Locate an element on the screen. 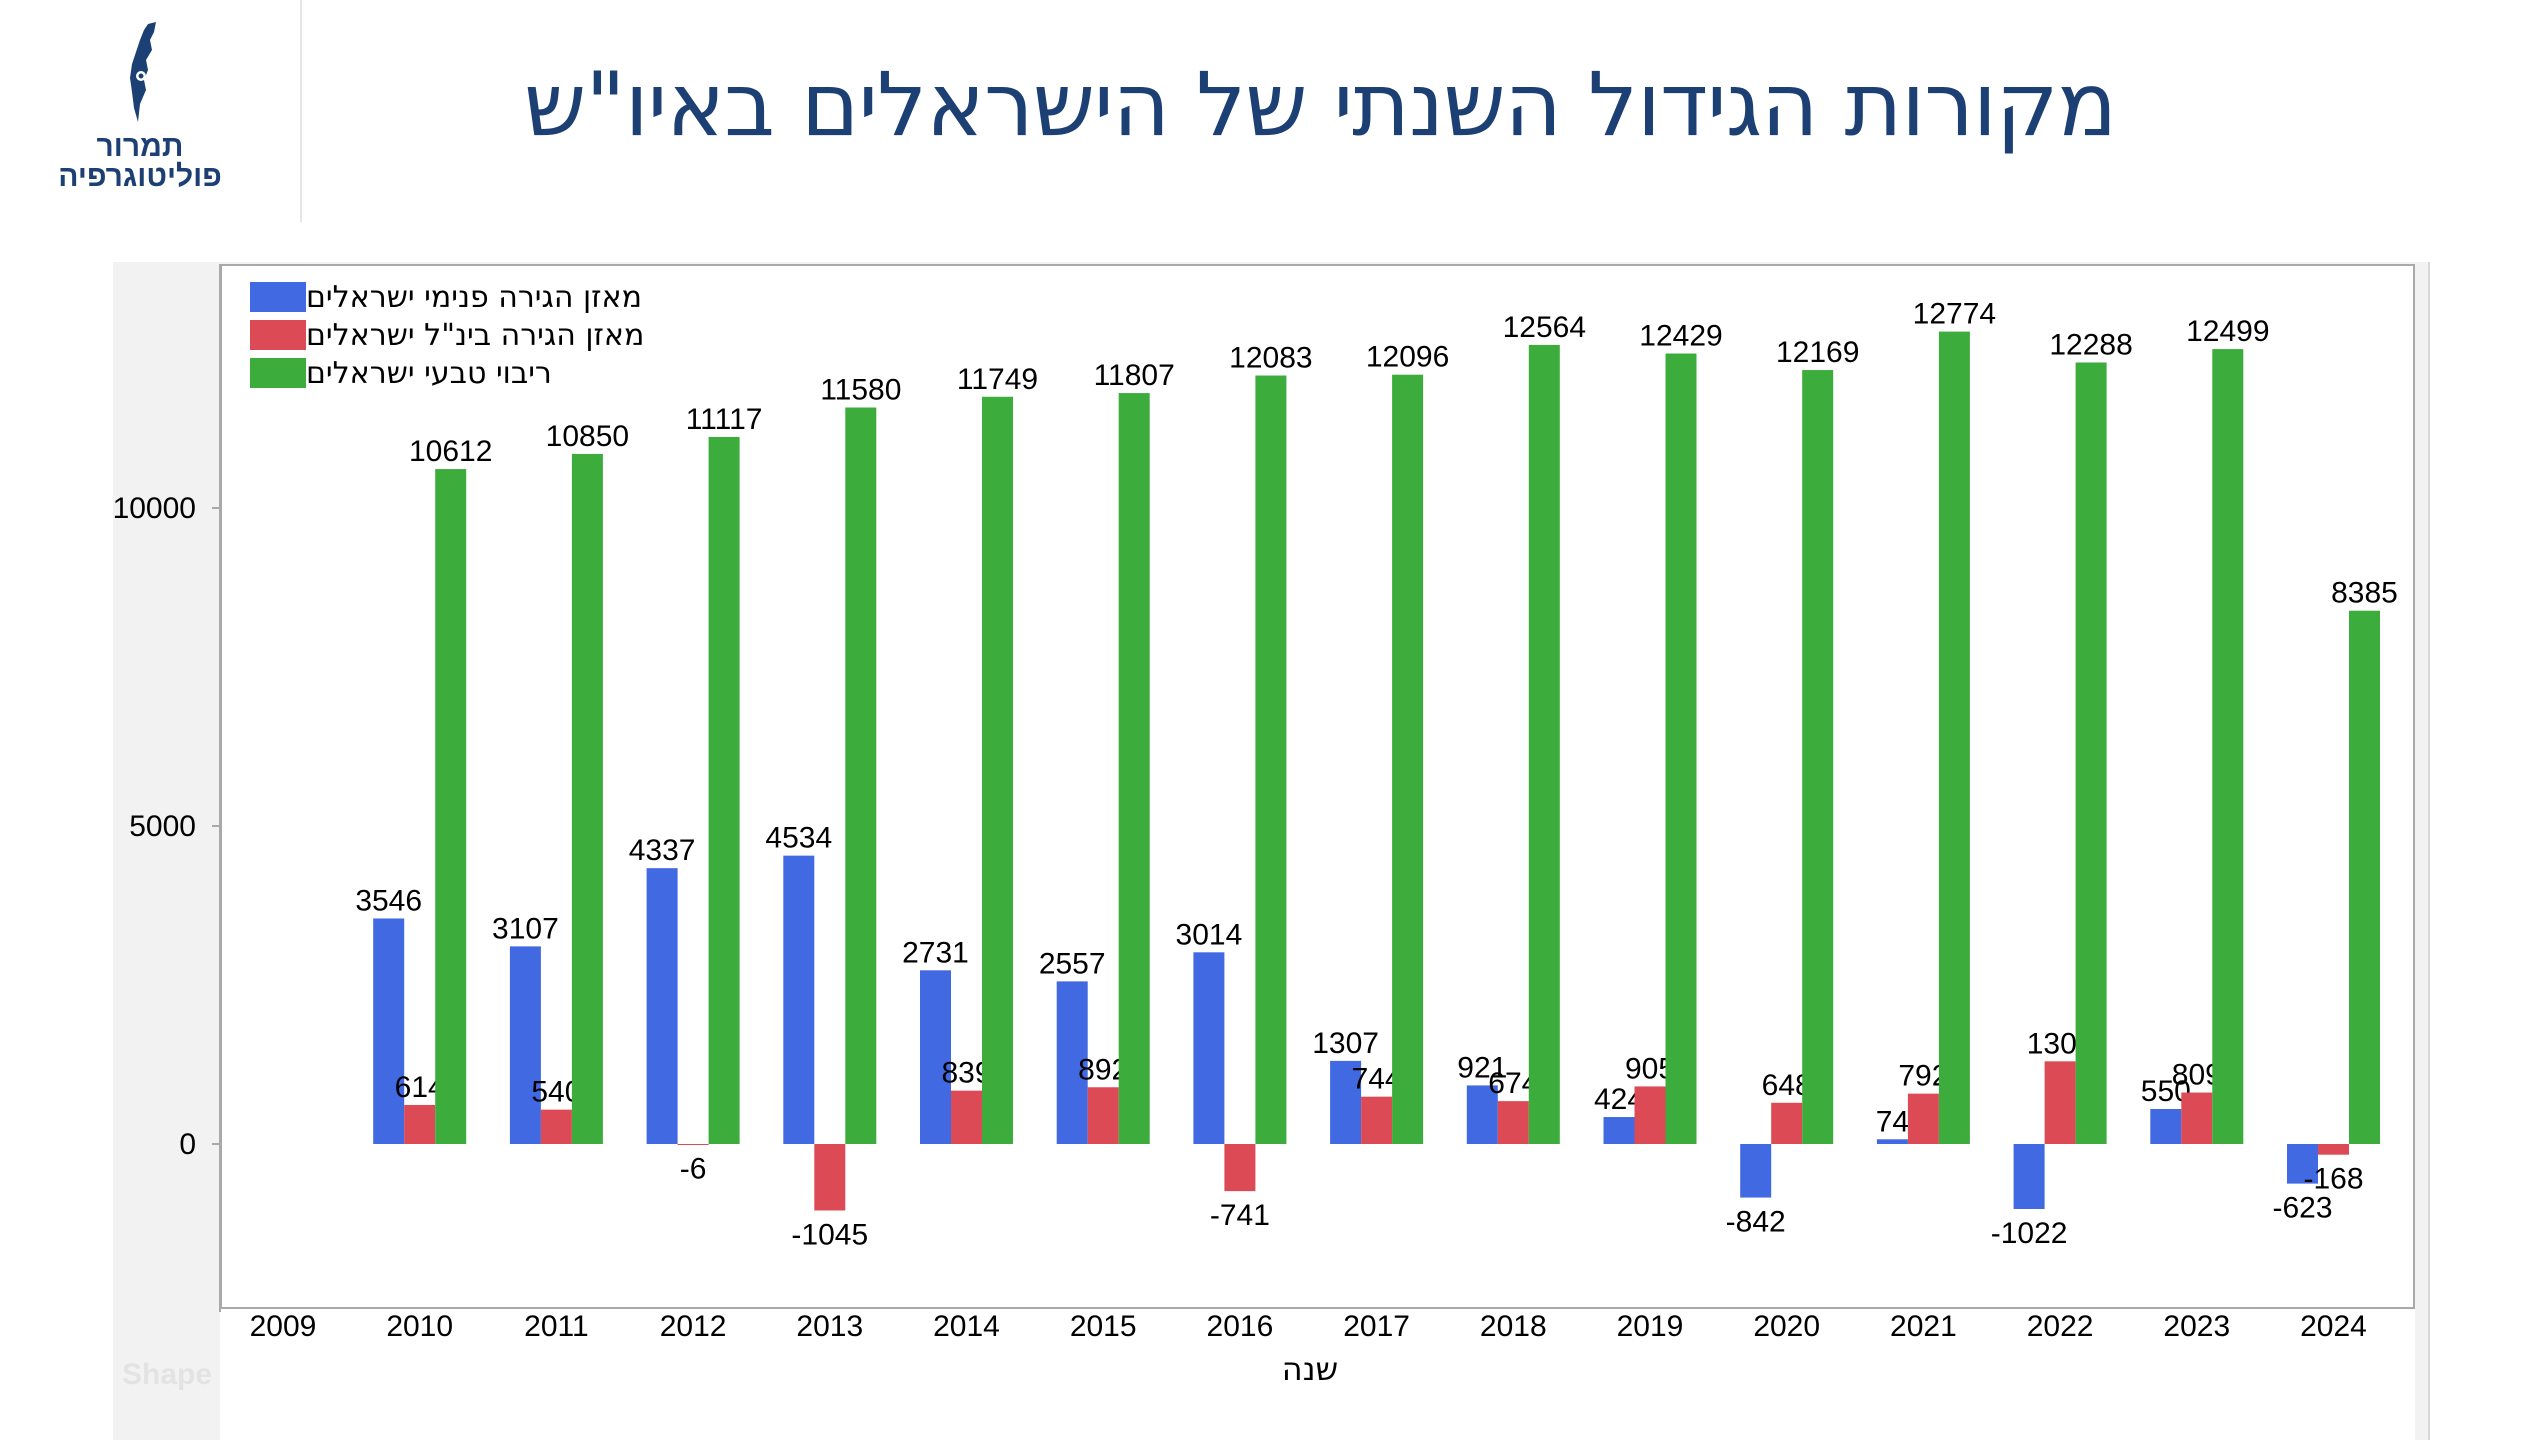 Image resolution: width=2533 pixels, height=1440 pixels. x-tick-label: 2024 is located at coordinates (2333, 1326).